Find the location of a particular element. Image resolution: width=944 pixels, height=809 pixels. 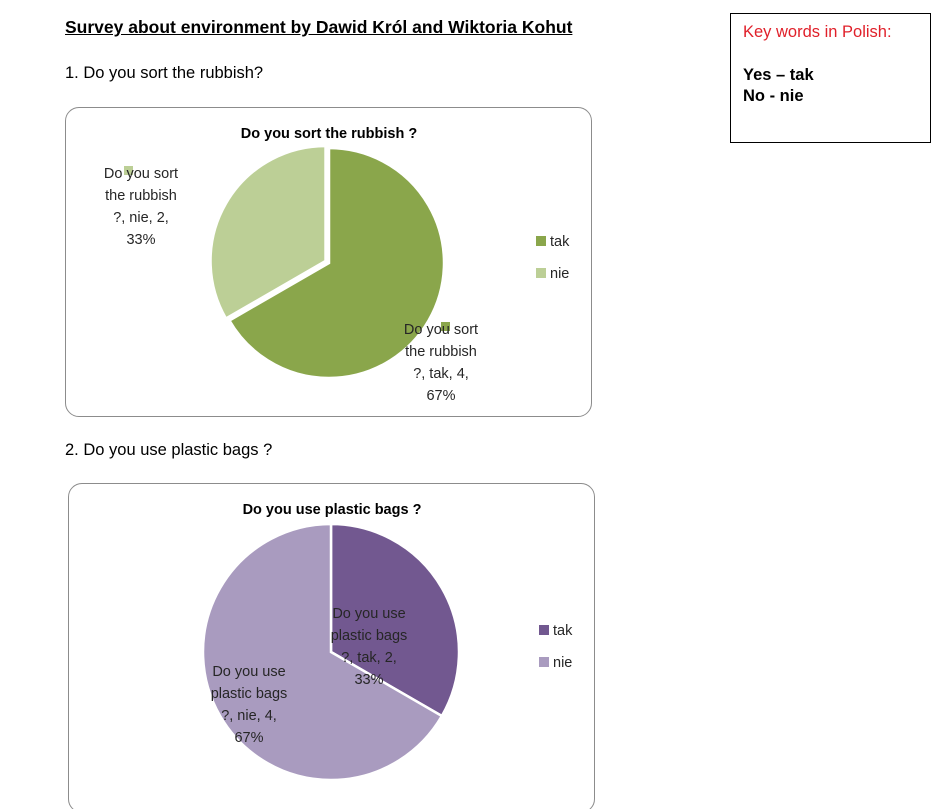

data-label-nie: Do you sort the rubbish ?, nie, 2, 33% is located at coordinates (141, 207).